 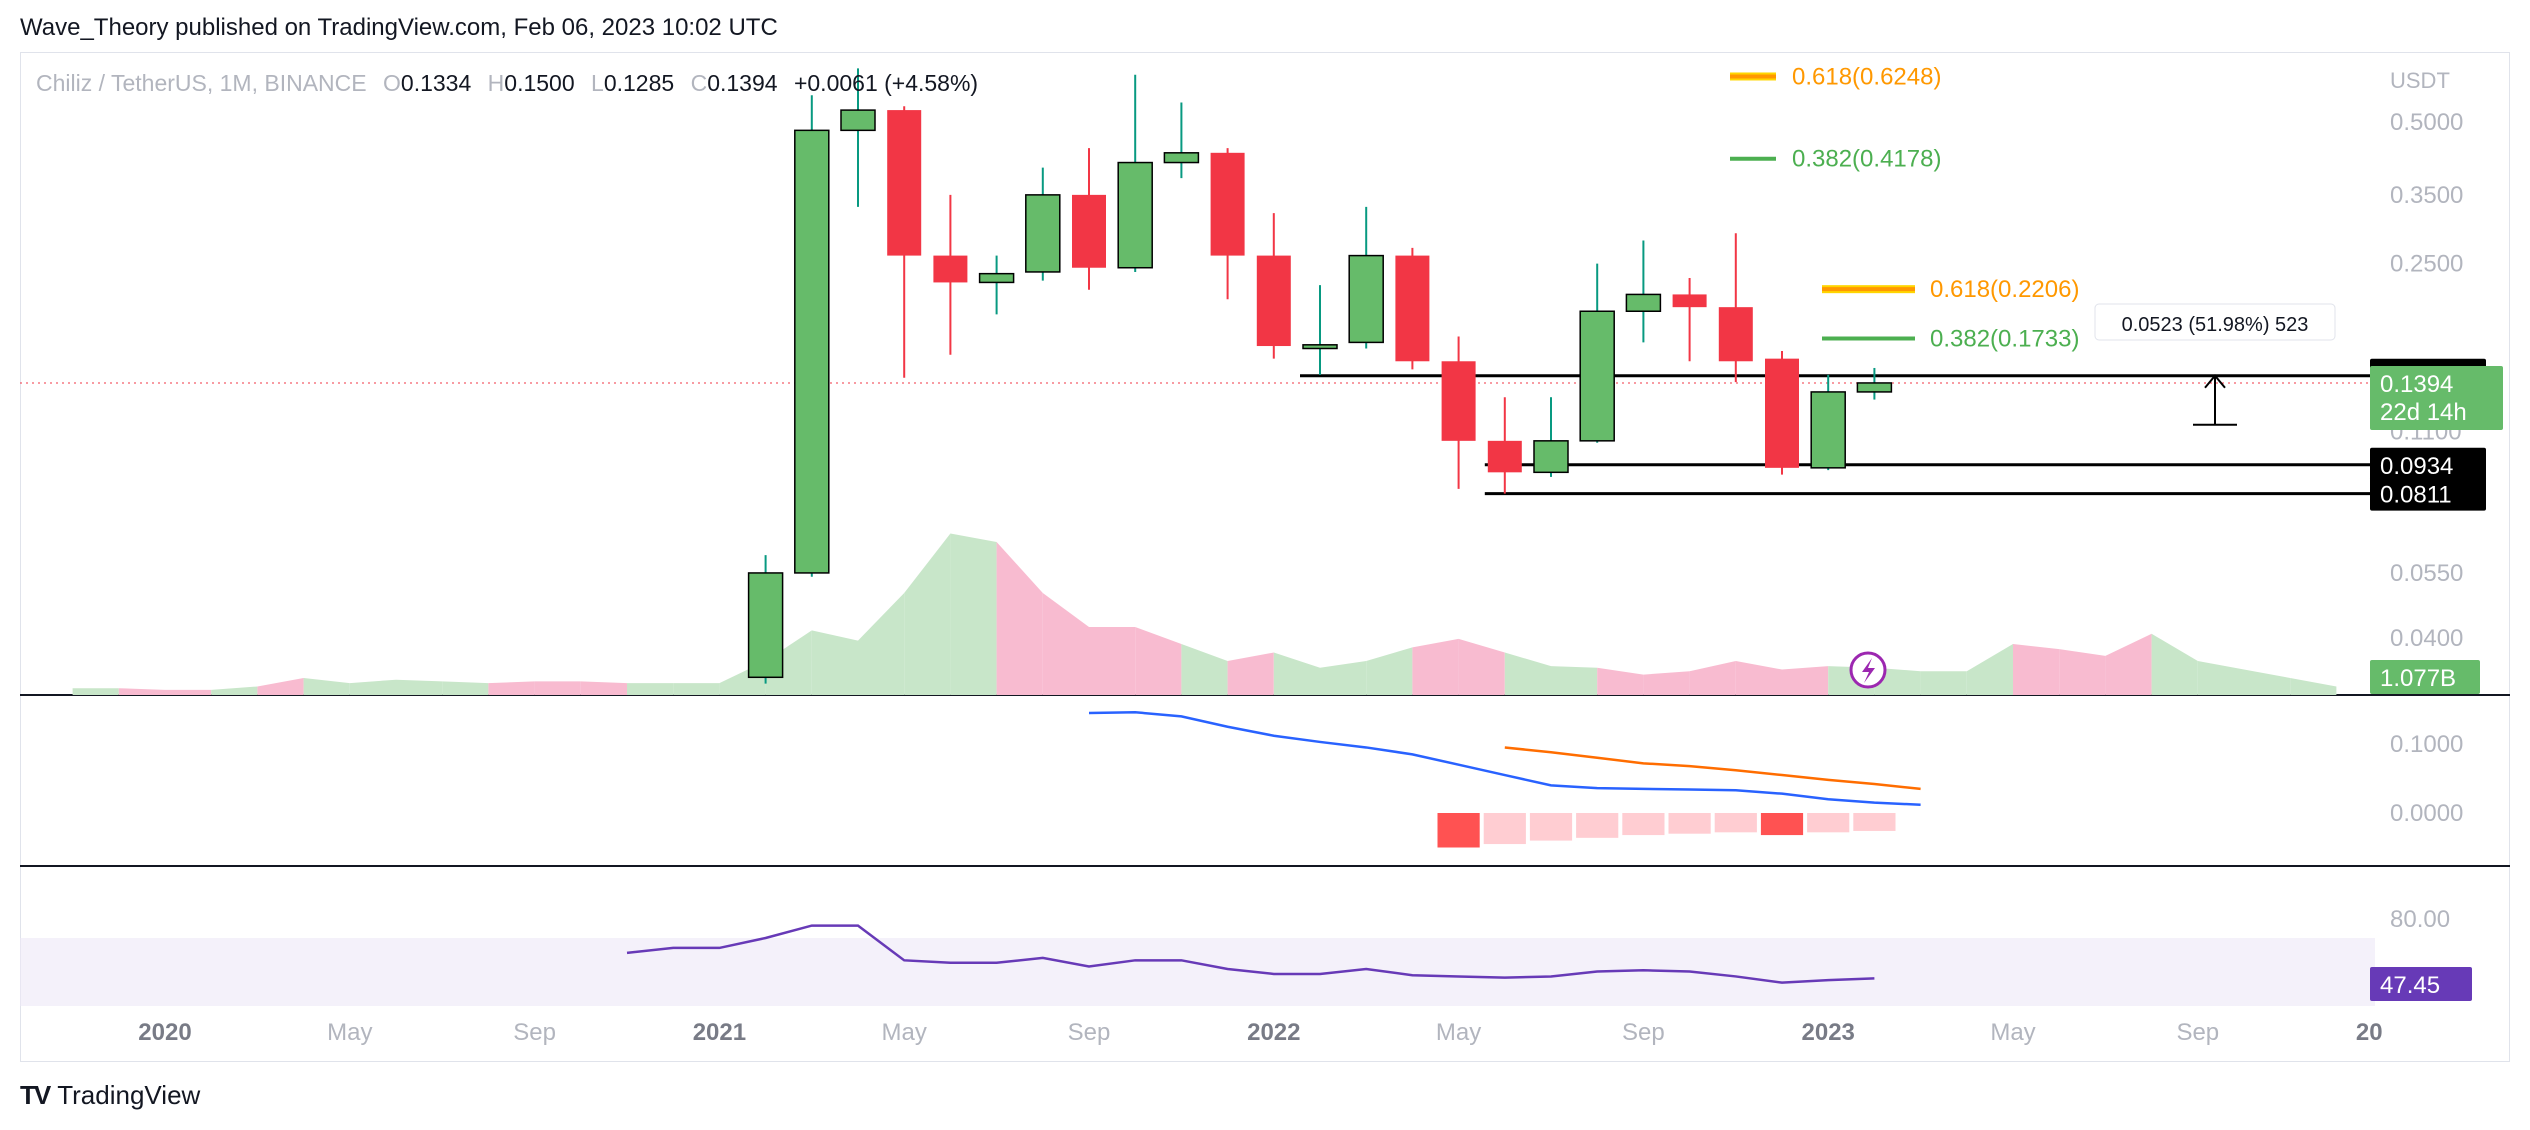 What do you see at coordinates (2004, 289) in the screenshot?
I see `fib-level-label: 0.618(0.2206)` at bounding box center [2004, 289].